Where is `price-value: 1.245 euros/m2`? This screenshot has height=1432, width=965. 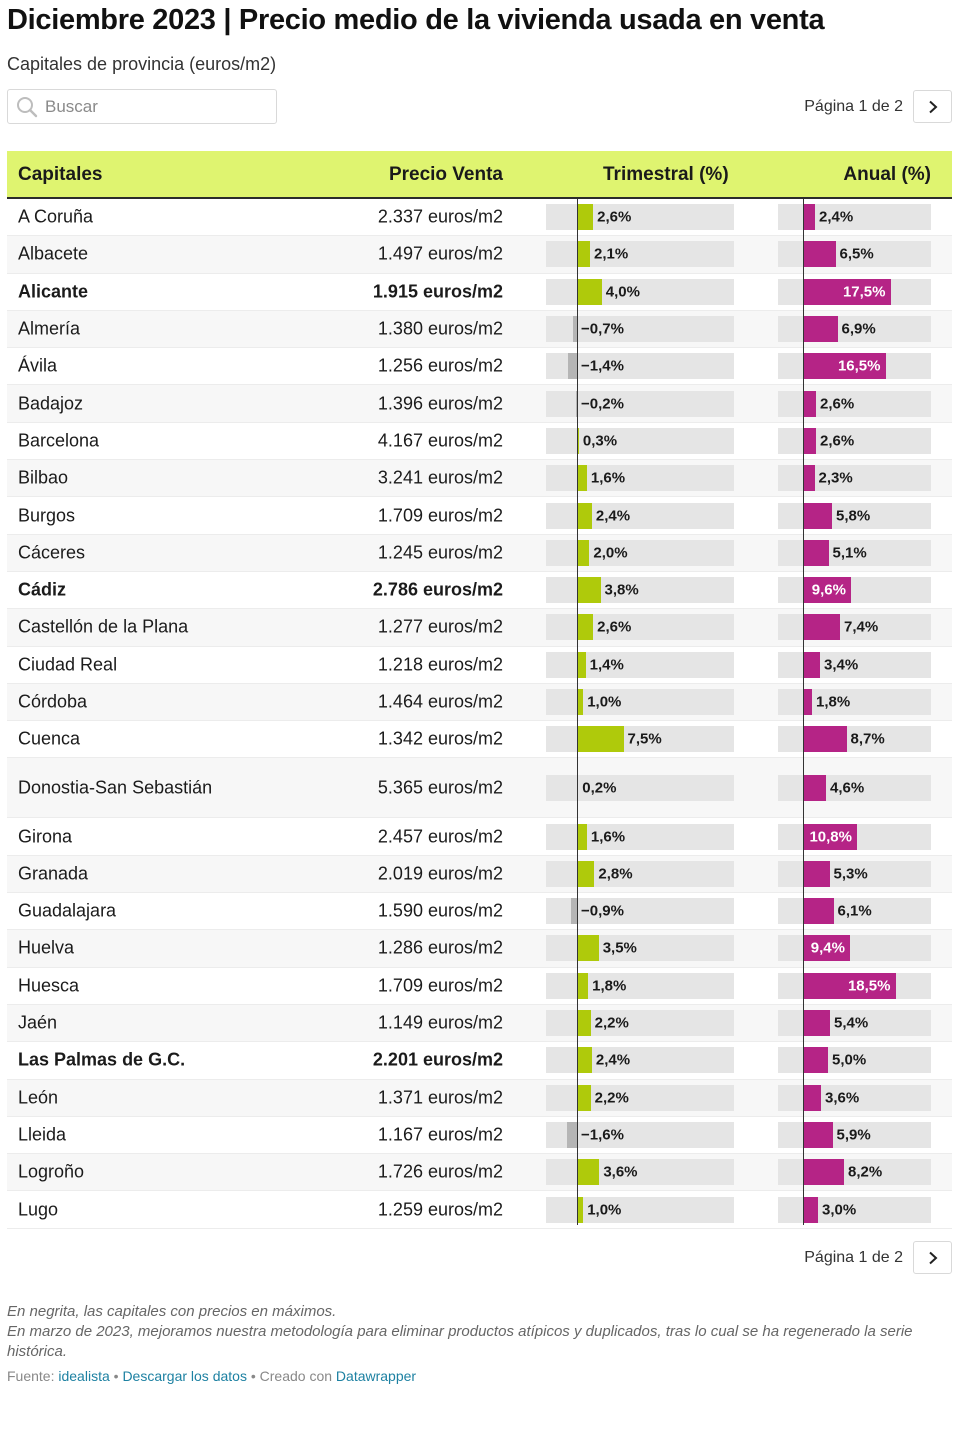
price-value: 1.245 euros/m2 is located at coordinates (440, 552).